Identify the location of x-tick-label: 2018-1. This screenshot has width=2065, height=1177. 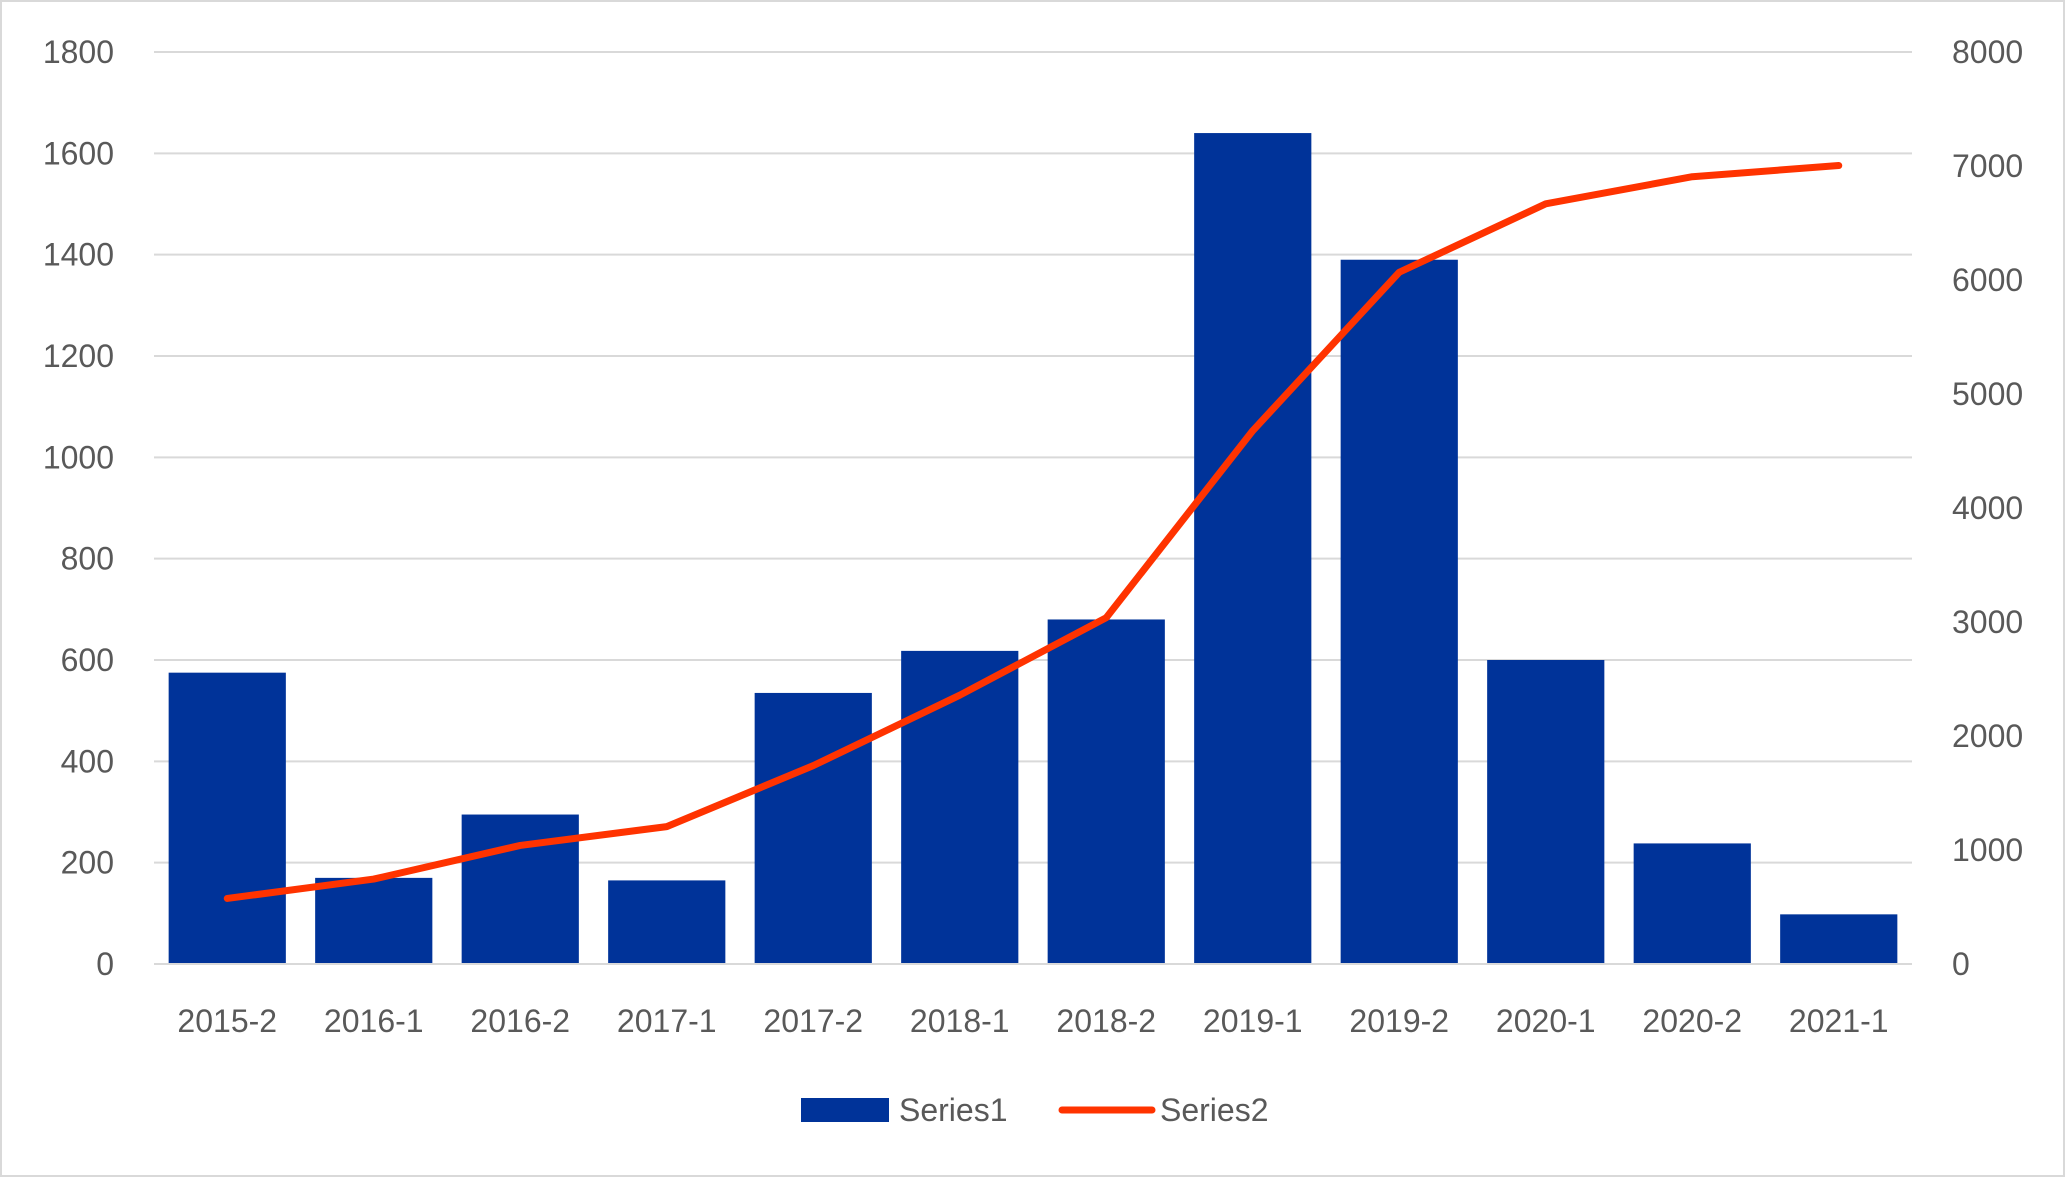
(960, 1021).